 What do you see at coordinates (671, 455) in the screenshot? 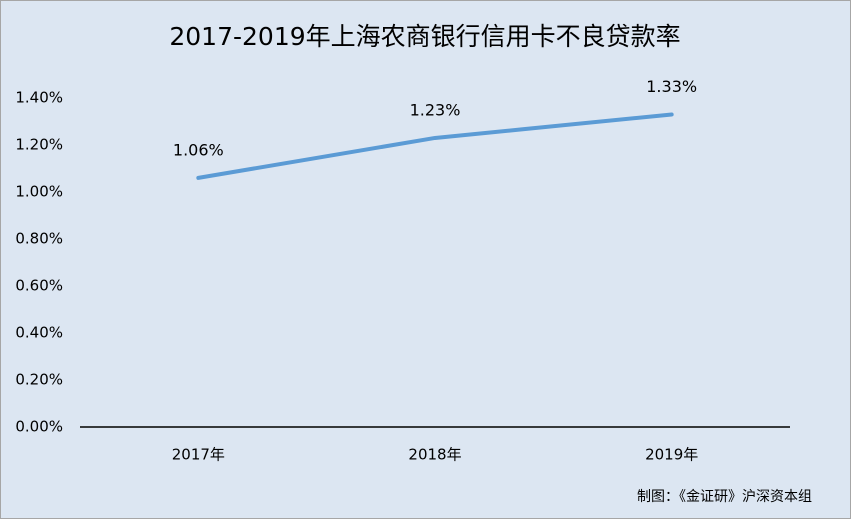
I see `x-tick-label: 2019年` at bounding box center [671, 455].